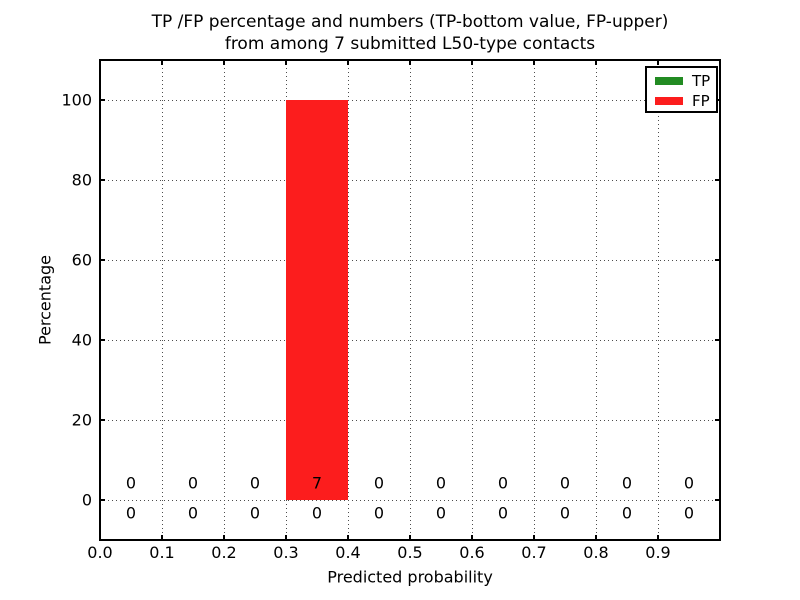  Describe the element at coordinates (348, 552) in the screenshot. I see `x-tick-label: 0.4` at that location.